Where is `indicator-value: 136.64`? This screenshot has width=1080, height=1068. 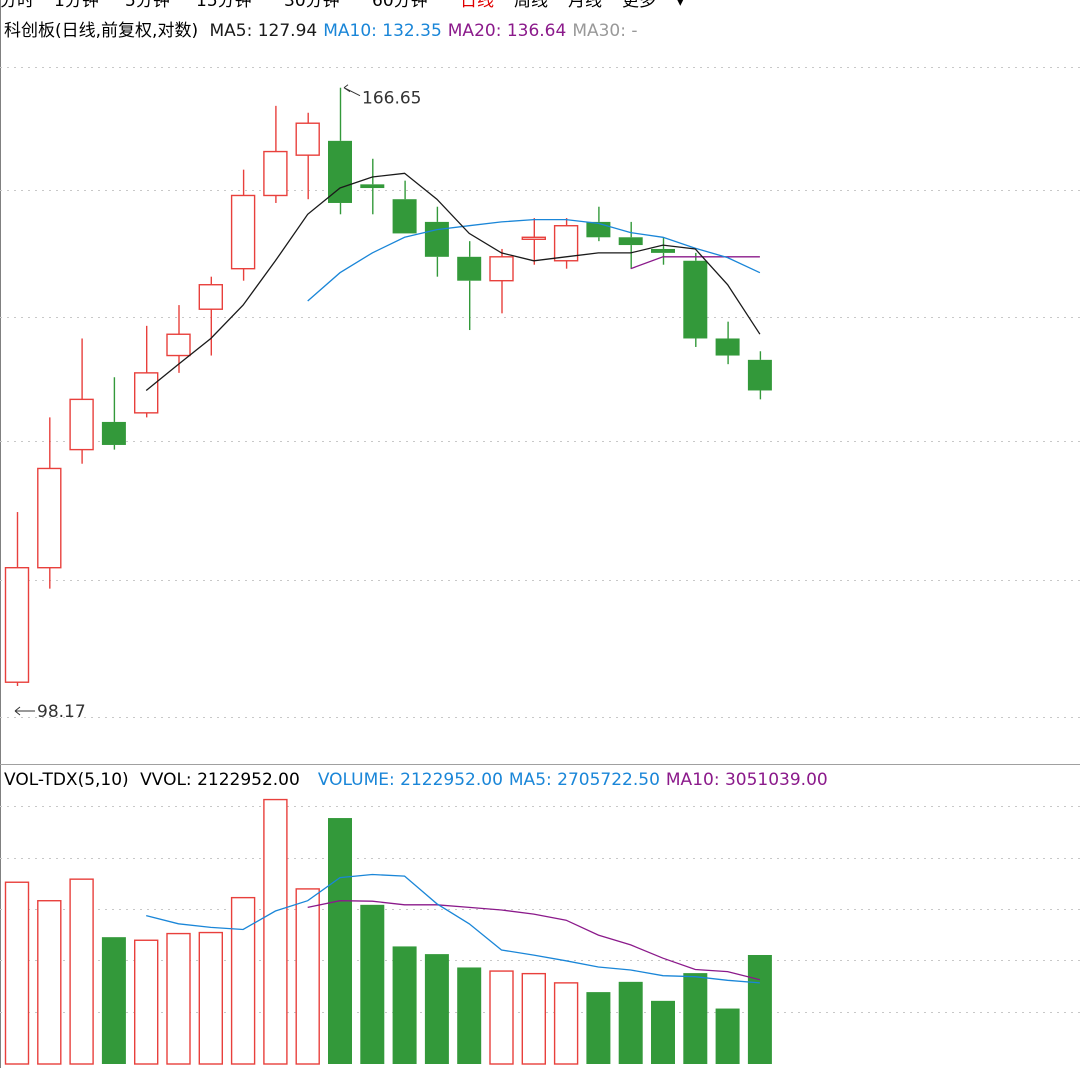
indicator-value: 136.64 is located at coordinates (536, 31).